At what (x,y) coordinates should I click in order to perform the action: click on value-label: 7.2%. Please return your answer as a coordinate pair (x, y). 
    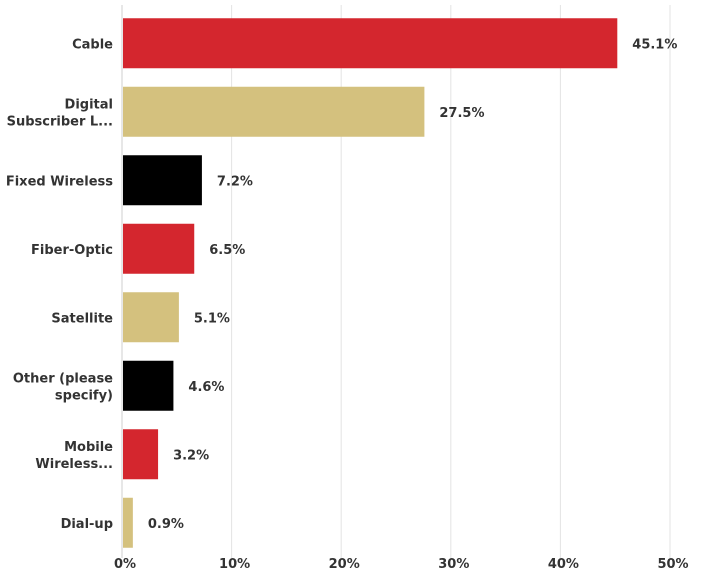
    Looking at the image, I should click on (235, 181).